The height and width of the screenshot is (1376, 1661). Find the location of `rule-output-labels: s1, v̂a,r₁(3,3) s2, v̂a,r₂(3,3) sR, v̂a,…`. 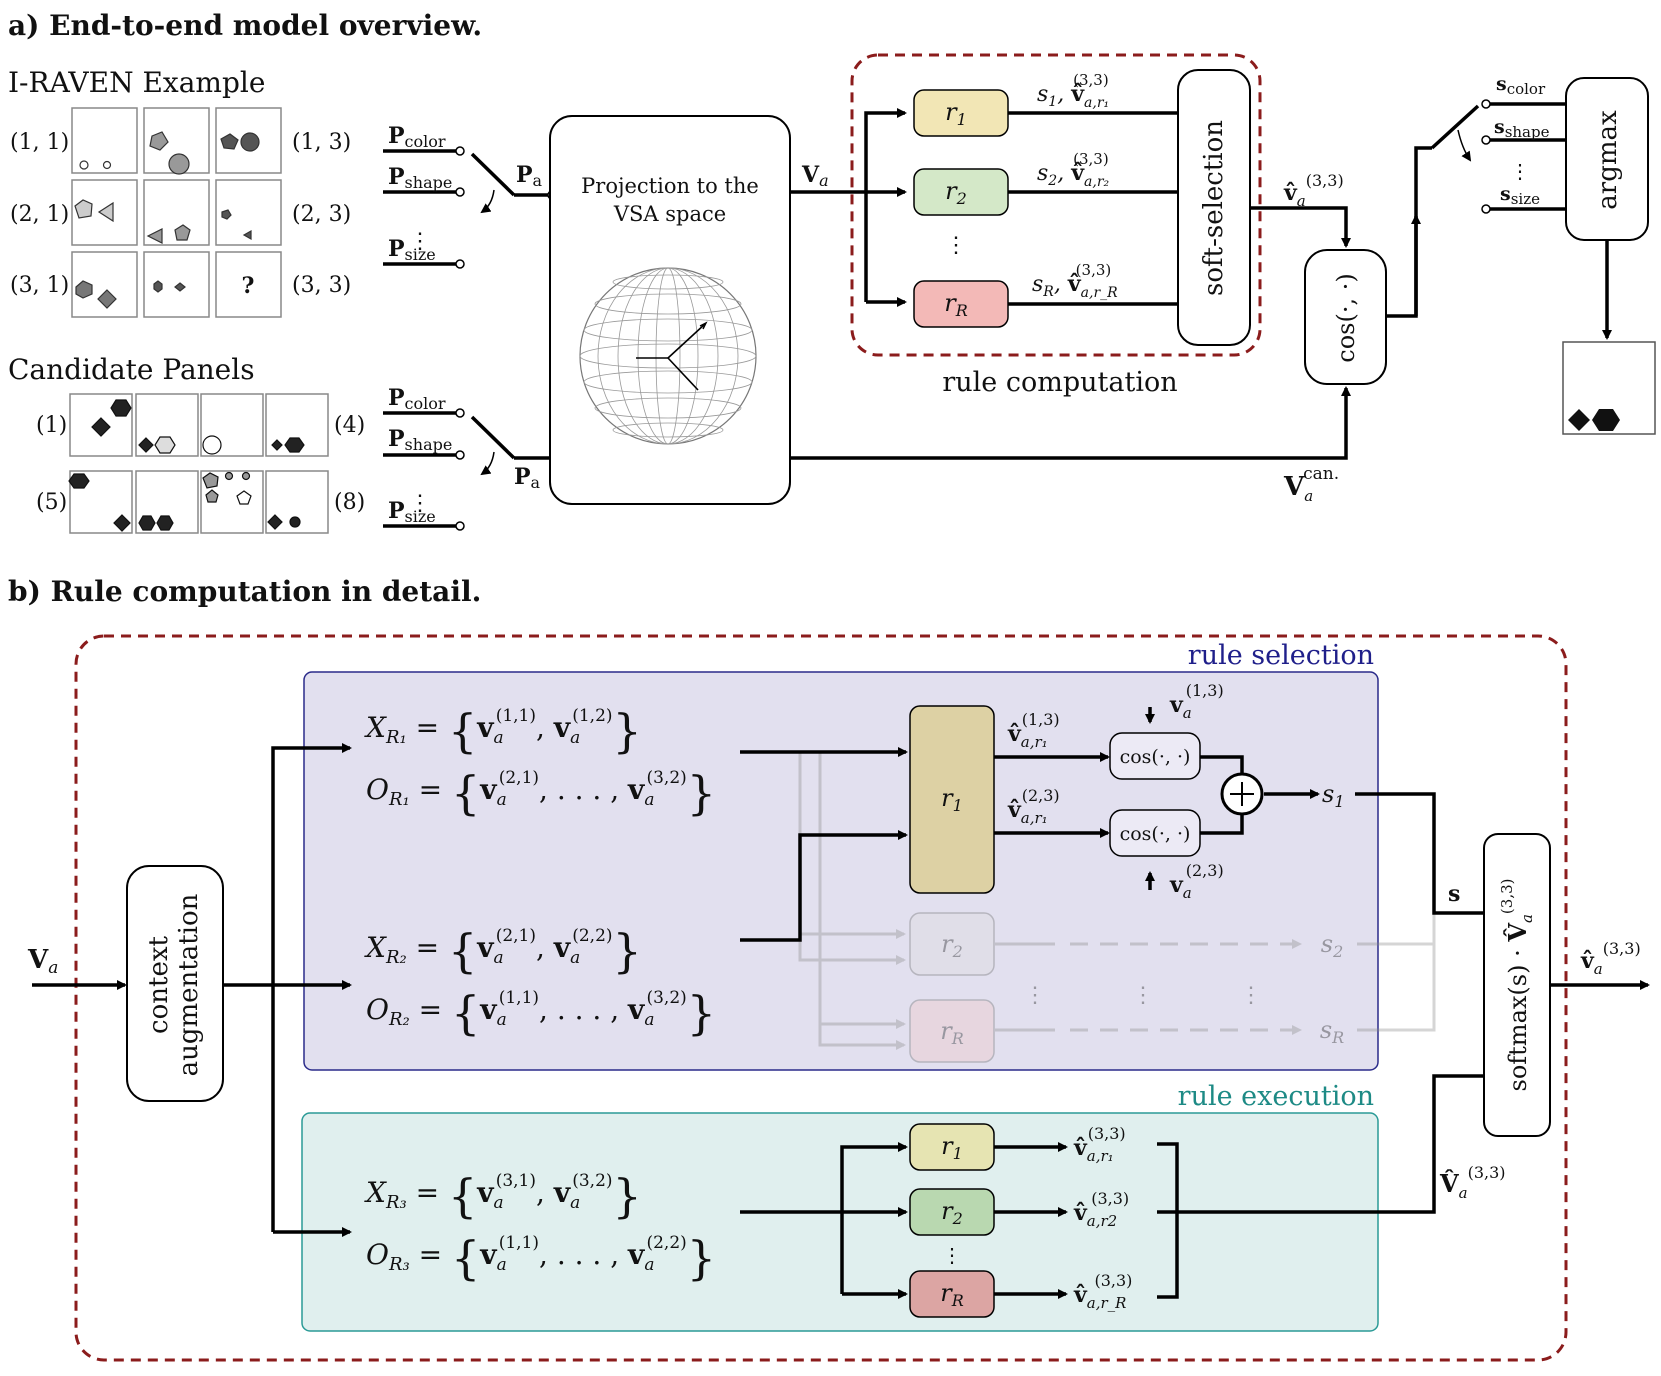

rule-output-labels: s1, v̂a,r₁(3,3) s2, v̂a,r₂(3,3) sR, v̂a,… is located at coordinates (1075, 186).